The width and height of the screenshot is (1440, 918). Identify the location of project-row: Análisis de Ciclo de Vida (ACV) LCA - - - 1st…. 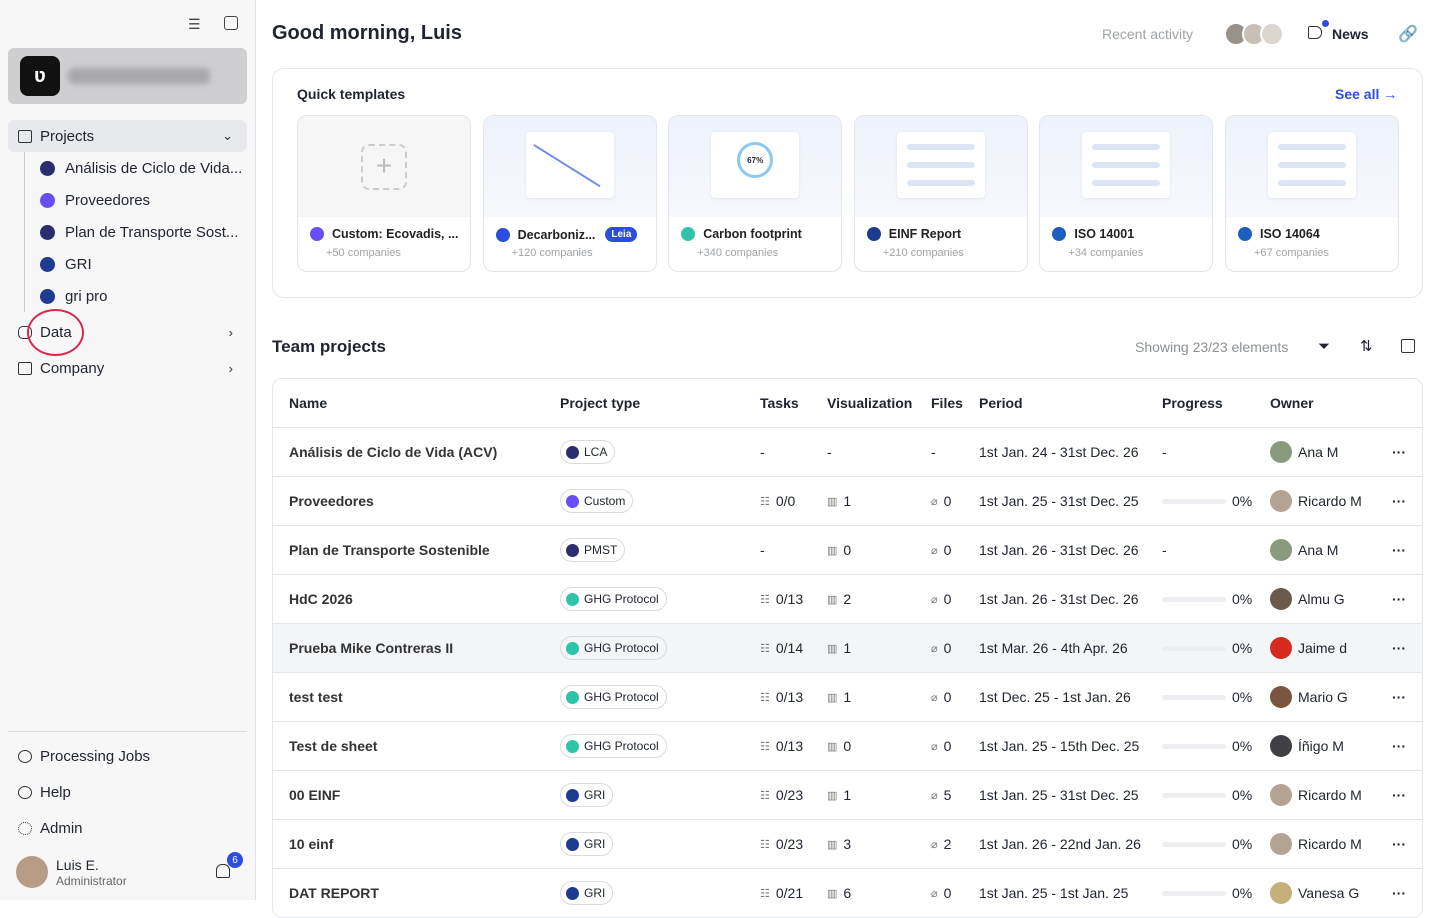
(847, 451).